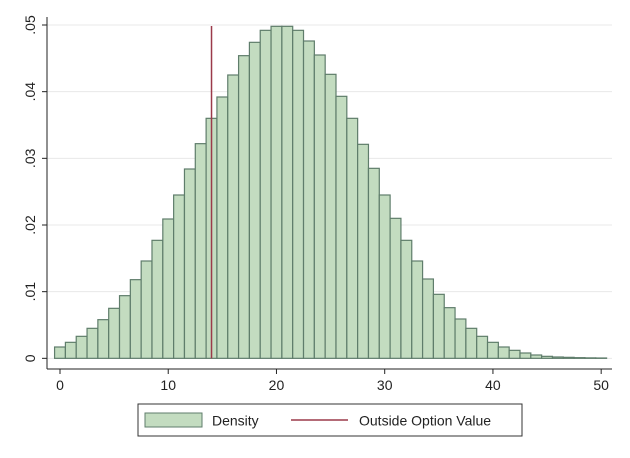  I want to click on x-tick-label: 10, so click(168, 385).